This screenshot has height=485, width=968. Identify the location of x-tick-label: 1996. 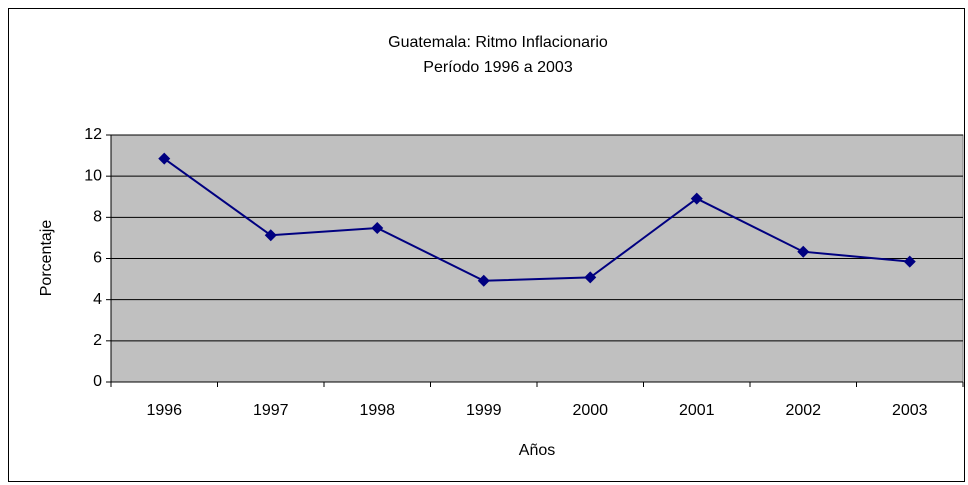
(164, 410).